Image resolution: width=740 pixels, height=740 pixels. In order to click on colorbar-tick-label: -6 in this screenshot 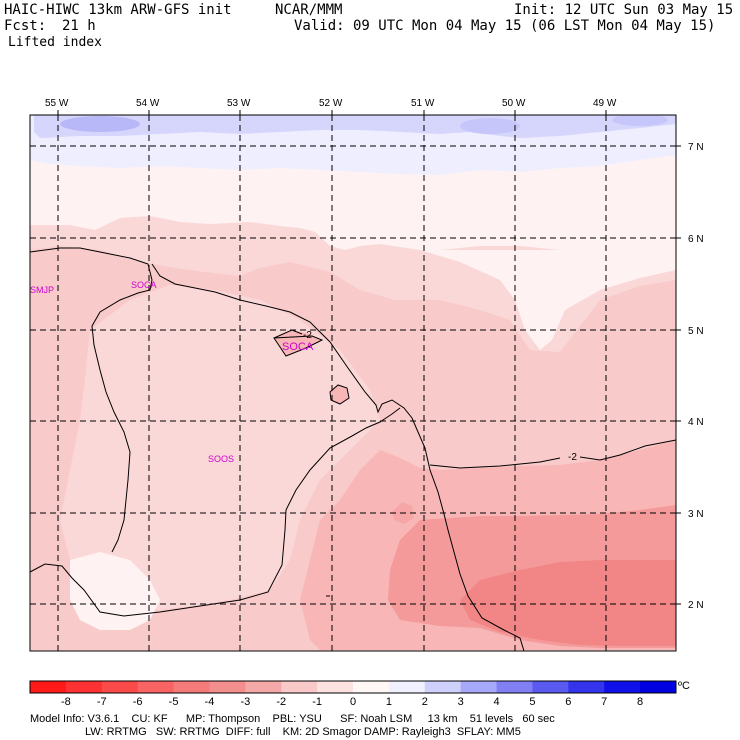, I will do `click(138, 702)`.